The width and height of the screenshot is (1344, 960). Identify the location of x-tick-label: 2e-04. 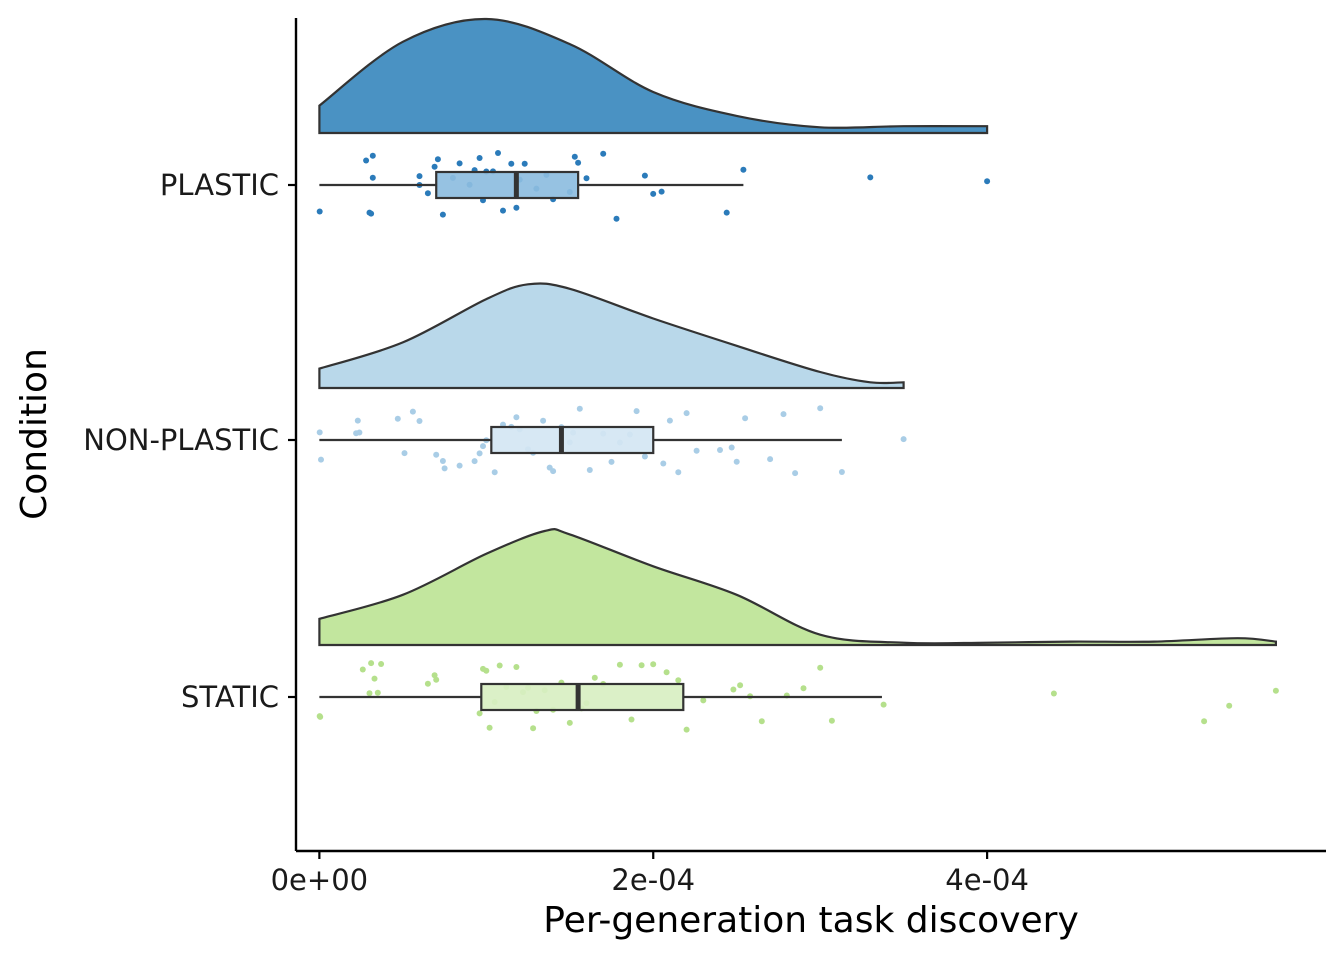
(653, 880).